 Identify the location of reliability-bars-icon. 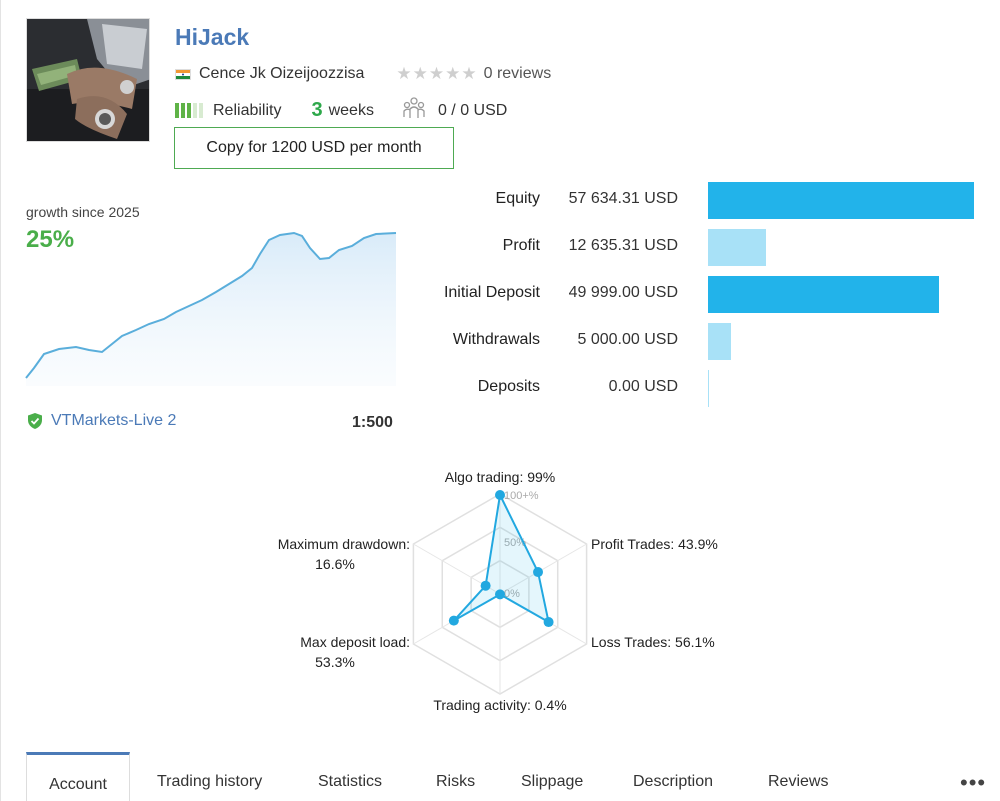
(189, 110).